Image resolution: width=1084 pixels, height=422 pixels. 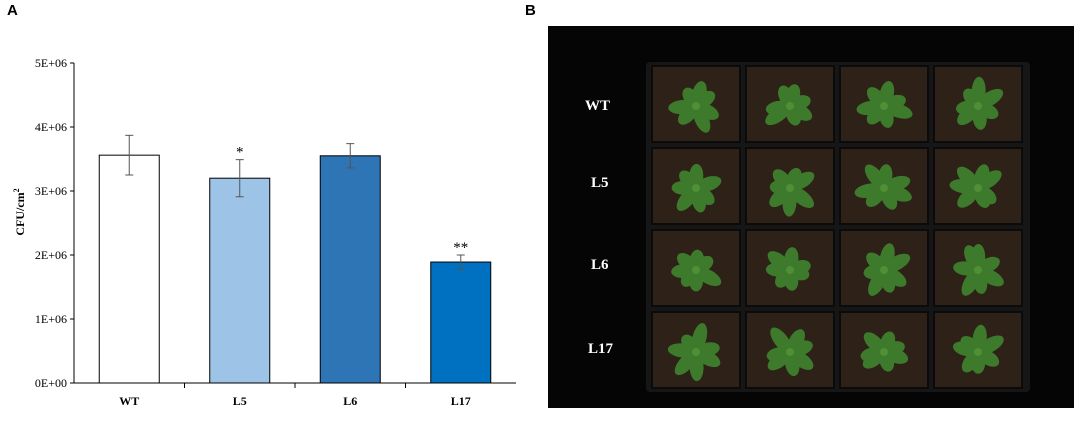 I want to click on y-tick-label: 5E+06, so click(x=51, y=63).